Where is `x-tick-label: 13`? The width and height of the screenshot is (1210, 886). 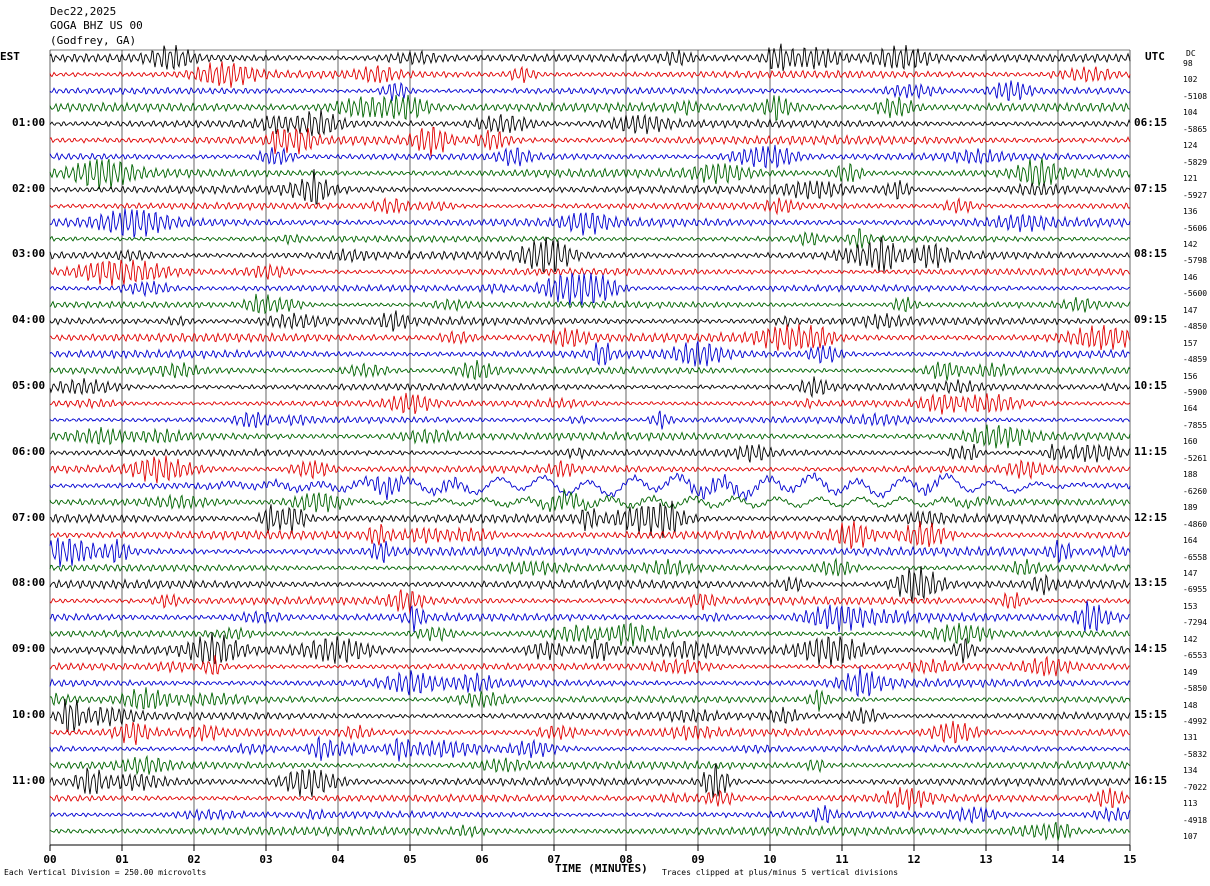
x-tick-label: 13 is located at coordinates (985, 859).